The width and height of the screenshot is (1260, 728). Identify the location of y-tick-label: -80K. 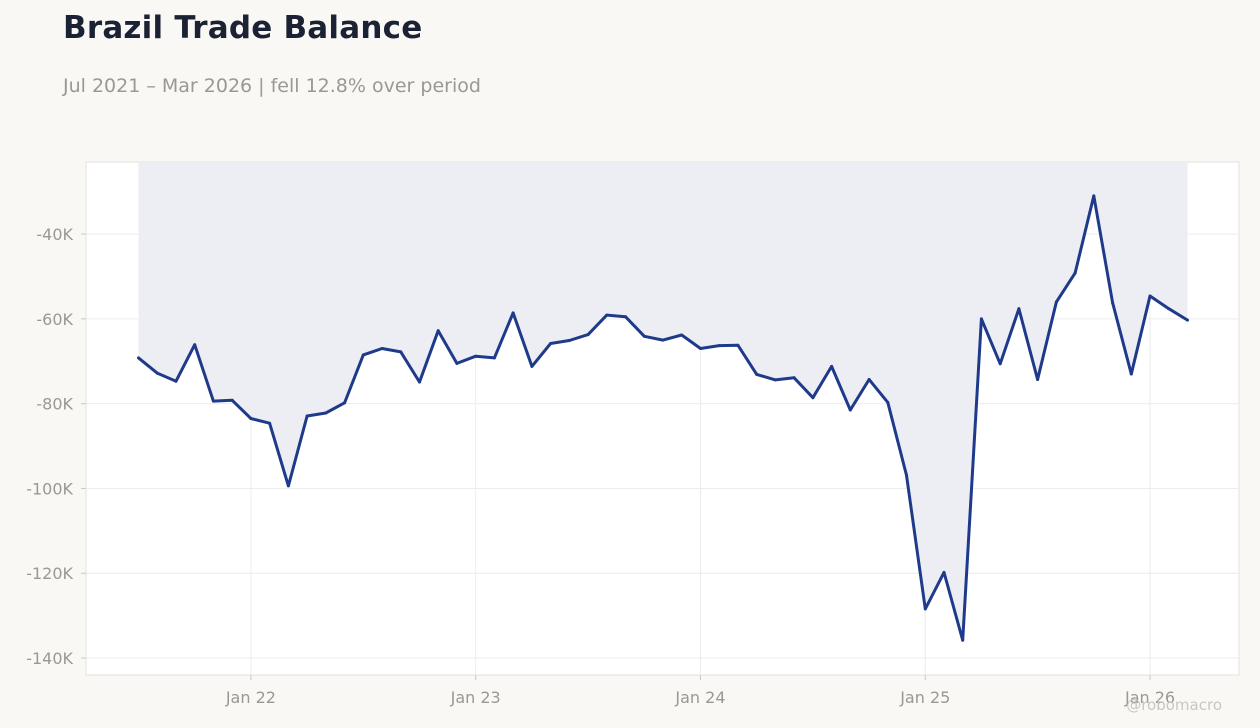
(54, 404).